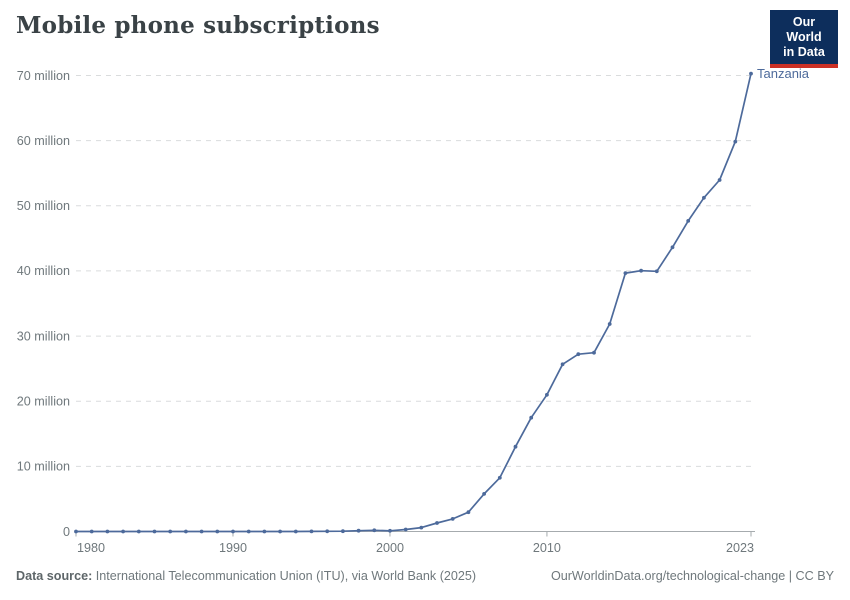 The height and width of the screenshot is (600, 850). Describe the element at coordinates (43, 76) in the screenshot. I see `y-tick-label: 70 million` at that location.